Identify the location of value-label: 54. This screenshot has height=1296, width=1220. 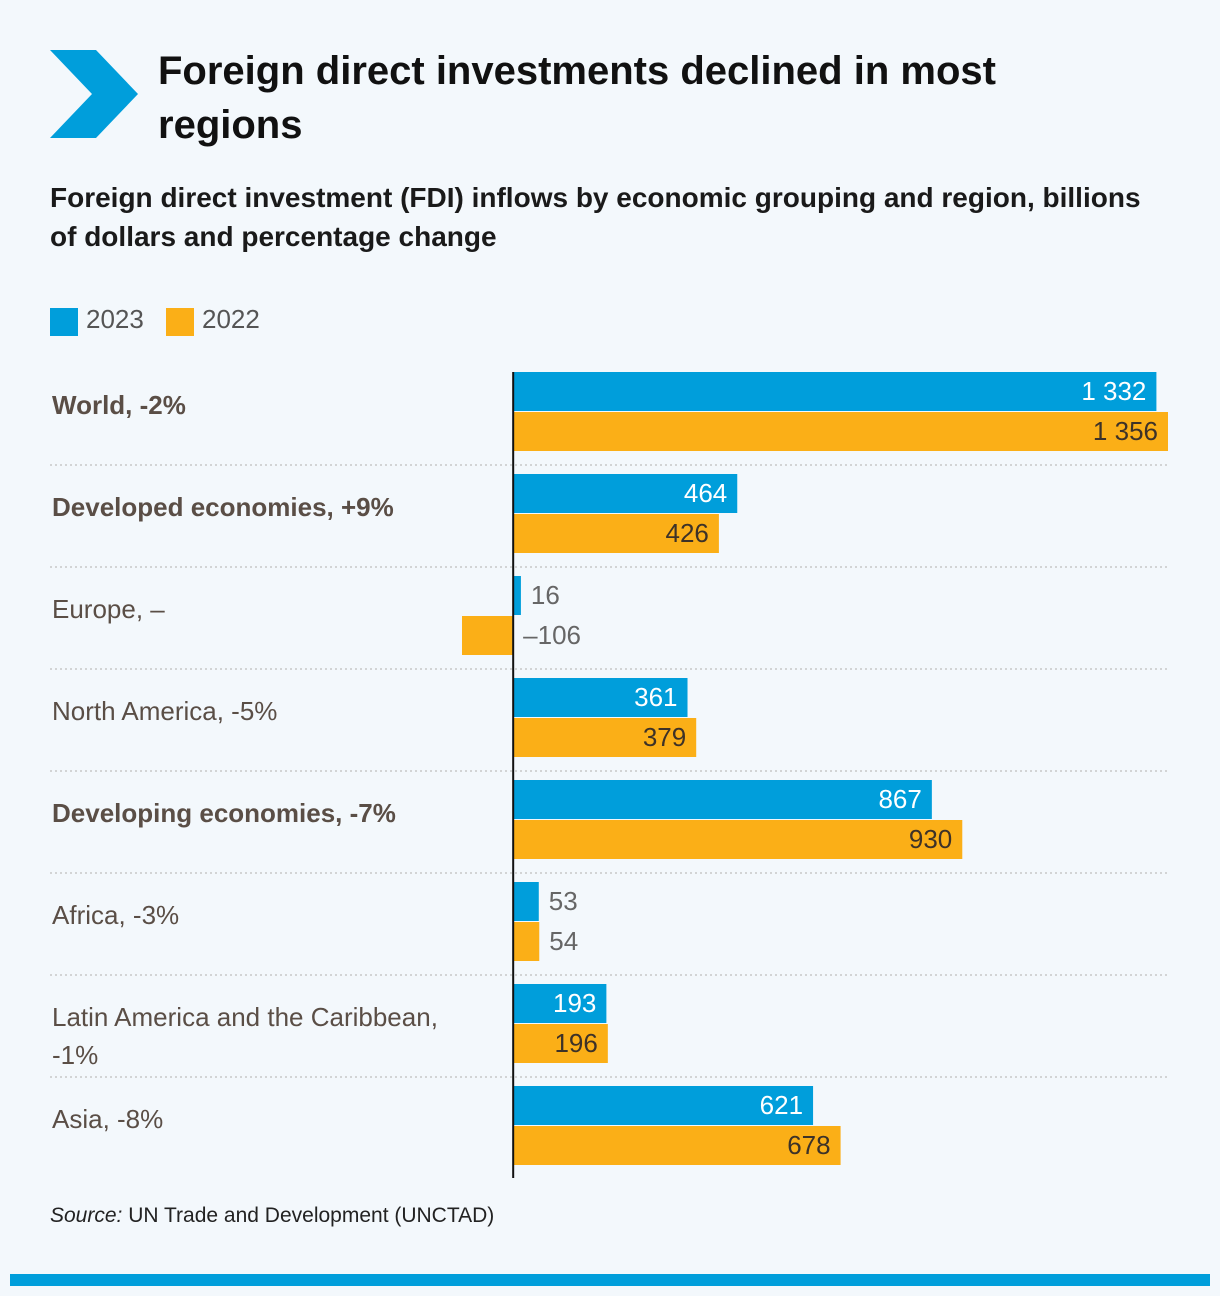
(563, 941).